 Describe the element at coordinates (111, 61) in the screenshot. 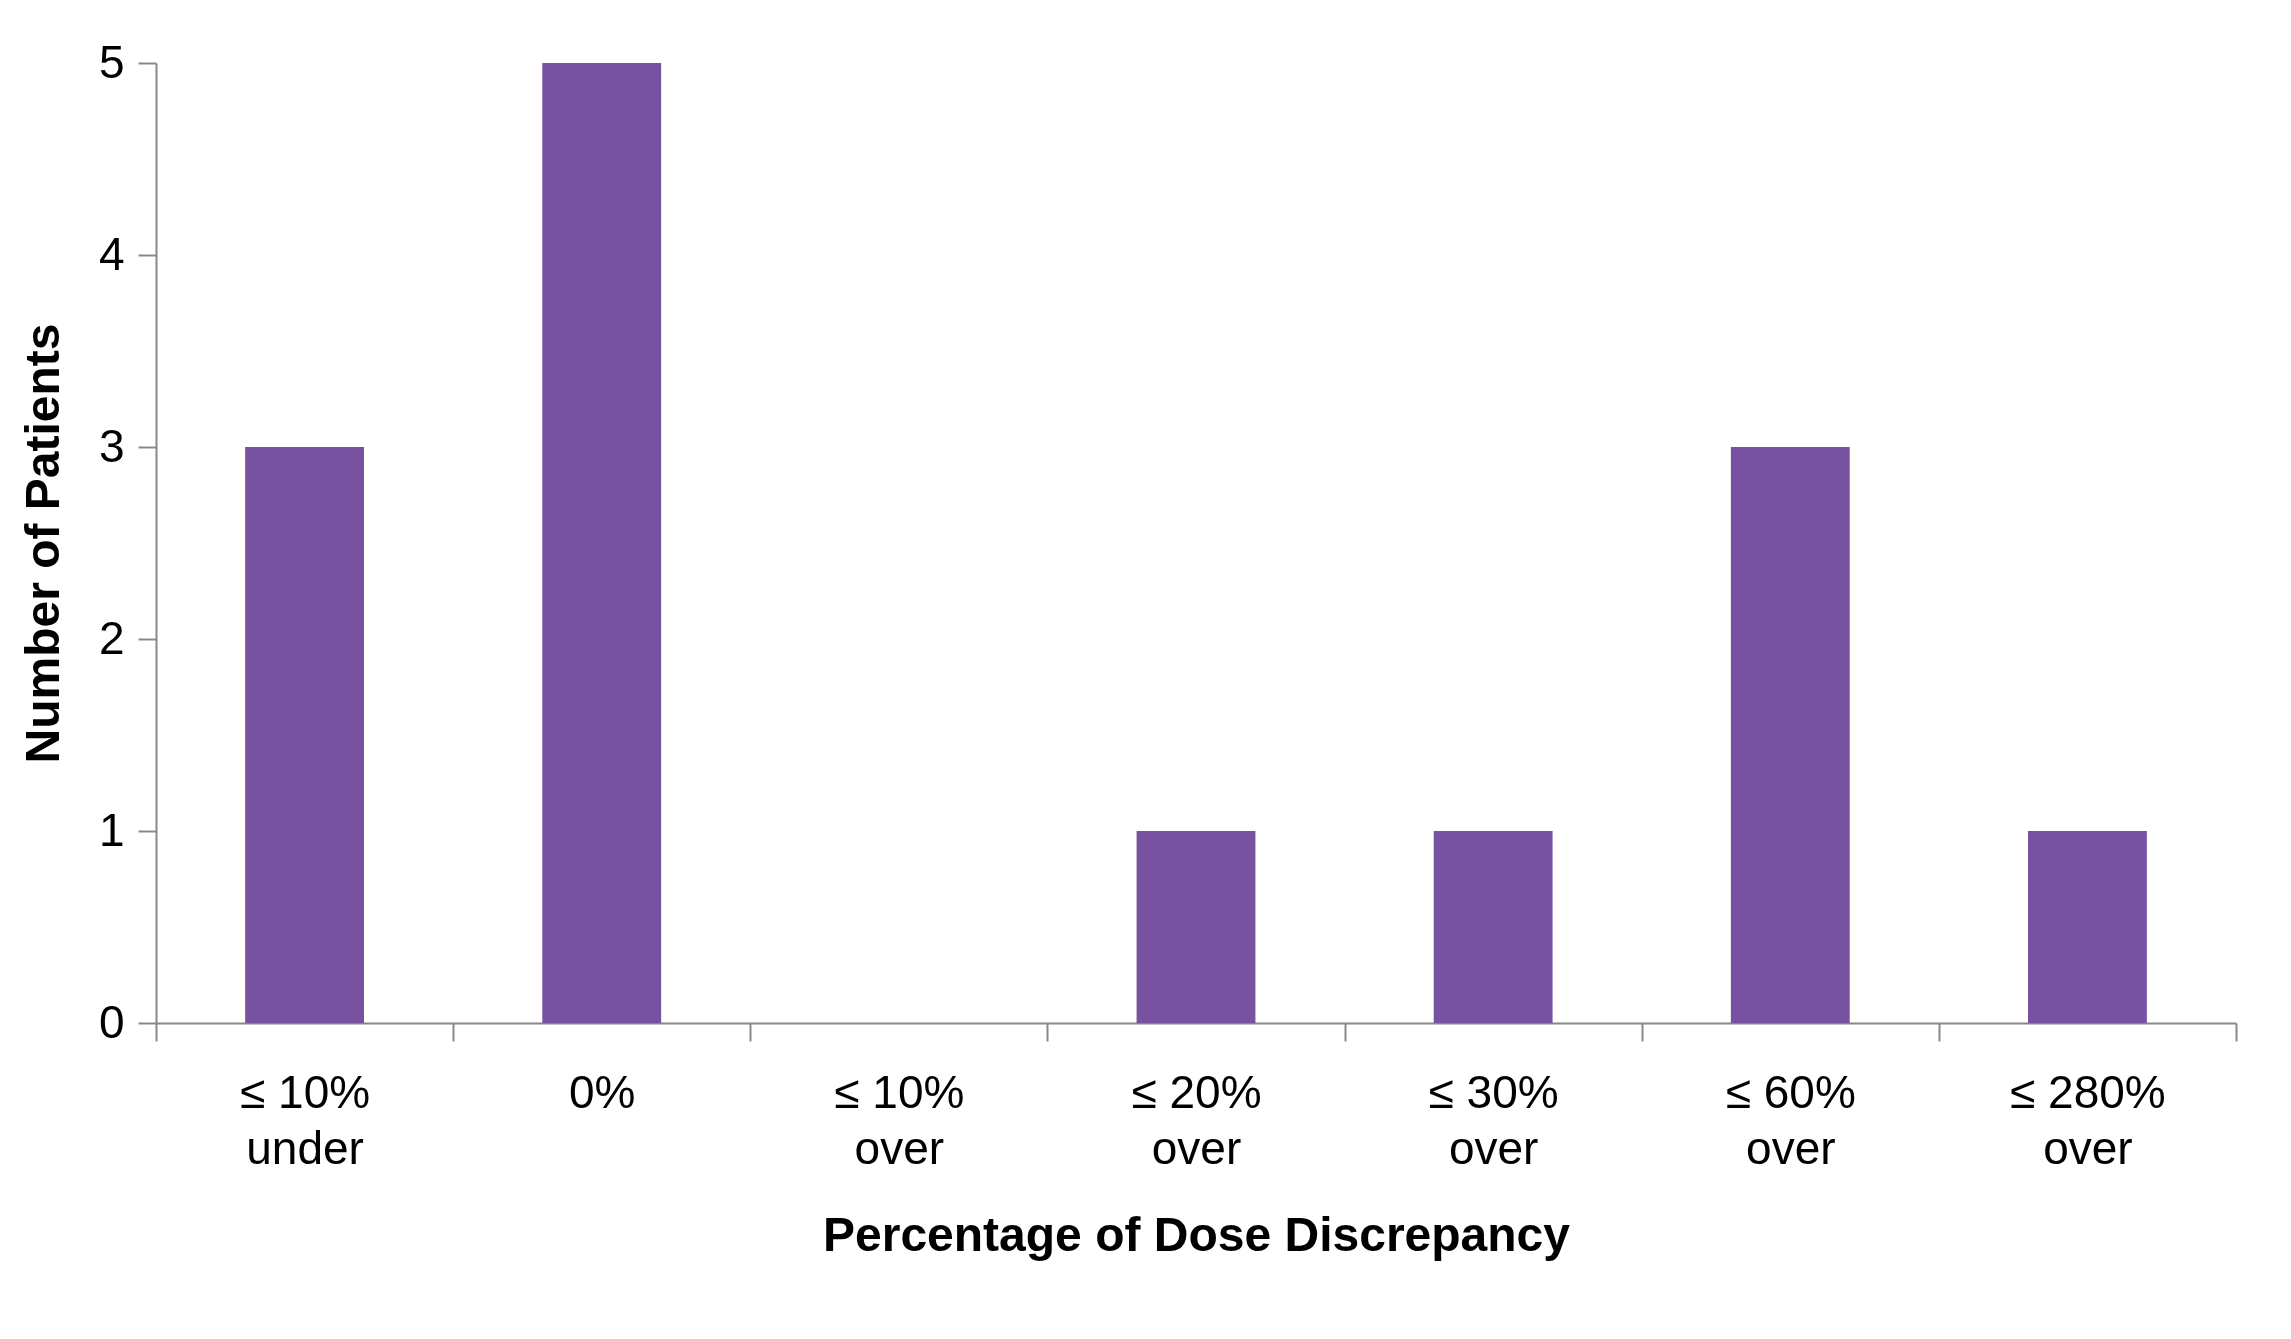

I see `y-tick-label: 5` at that location.